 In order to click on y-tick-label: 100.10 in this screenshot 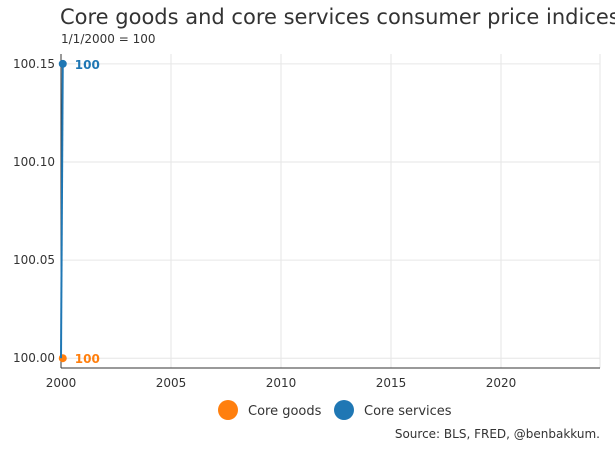, I will do `click(34, 162)`.